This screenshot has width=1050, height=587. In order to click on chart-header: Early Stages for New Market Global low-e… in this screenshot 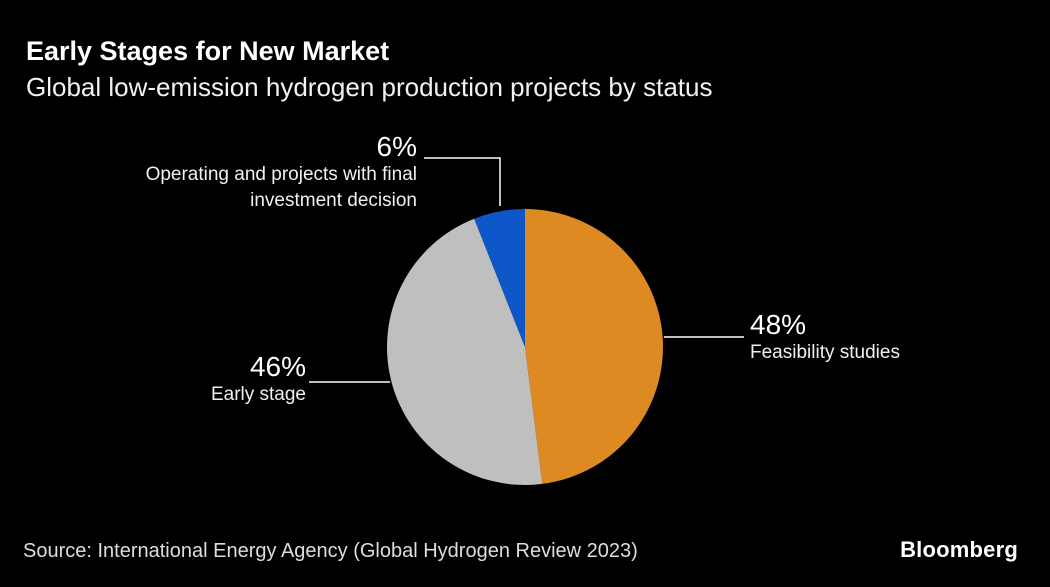, I will do `click(369, 68)`.